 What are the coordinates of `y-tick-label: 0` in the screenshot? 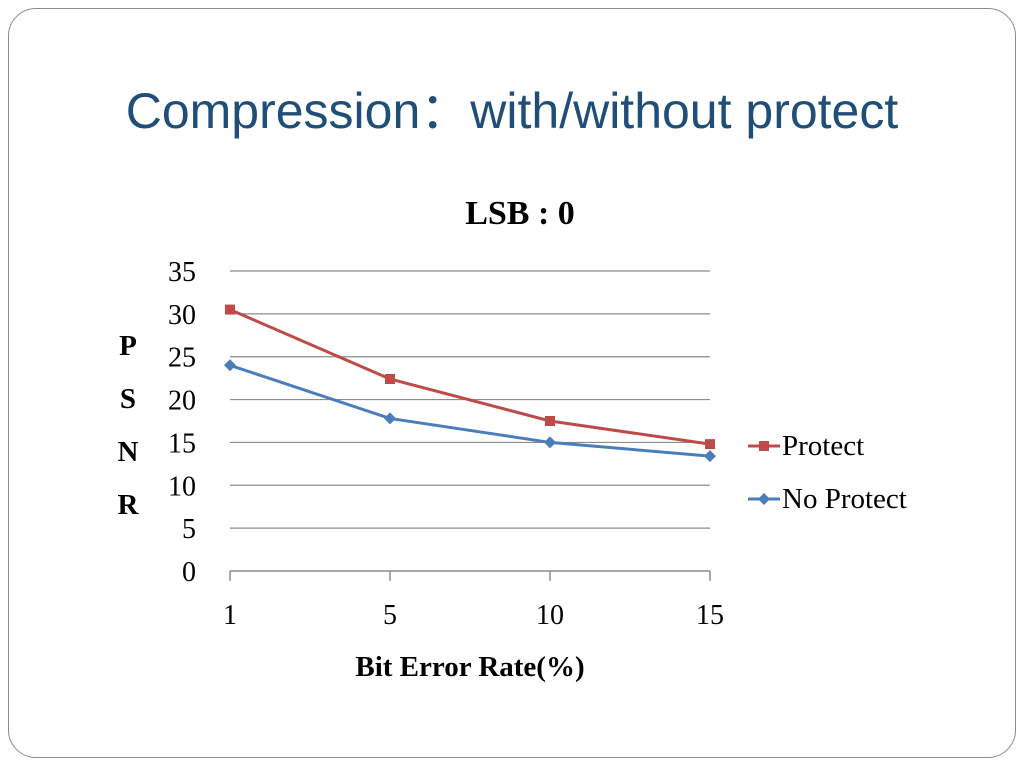 It's located at (189, 572).